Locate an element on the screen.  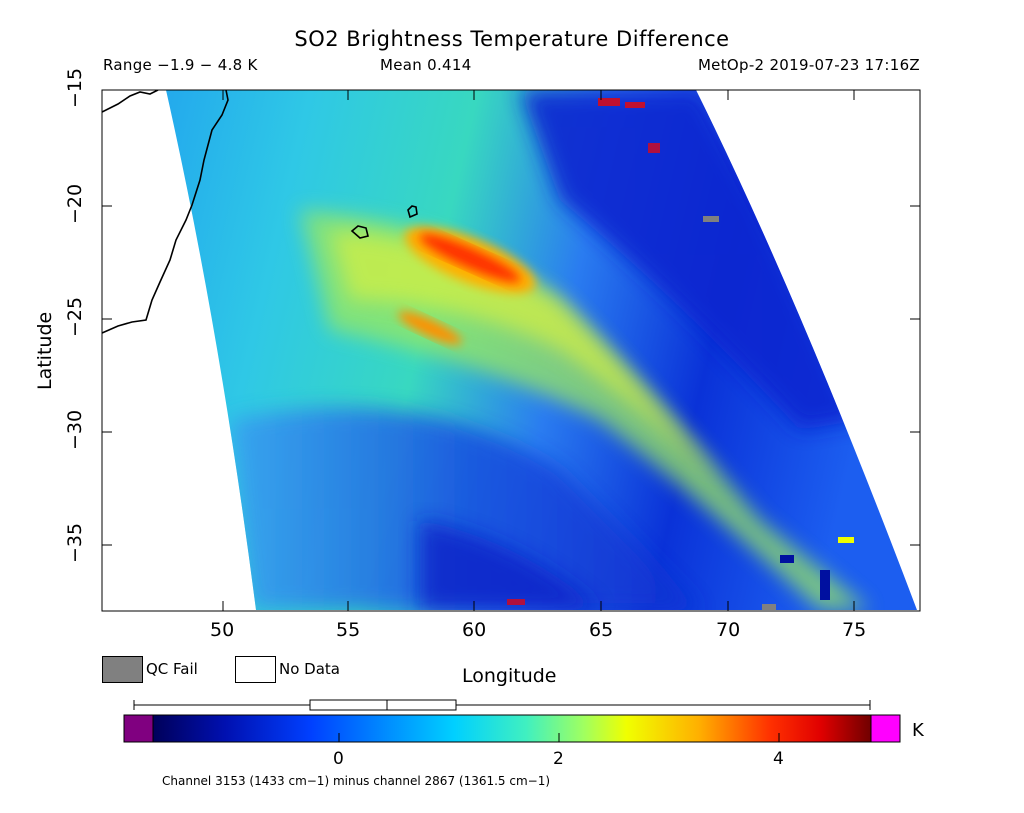
colorbar-scale is located at coordinates (512, 728).